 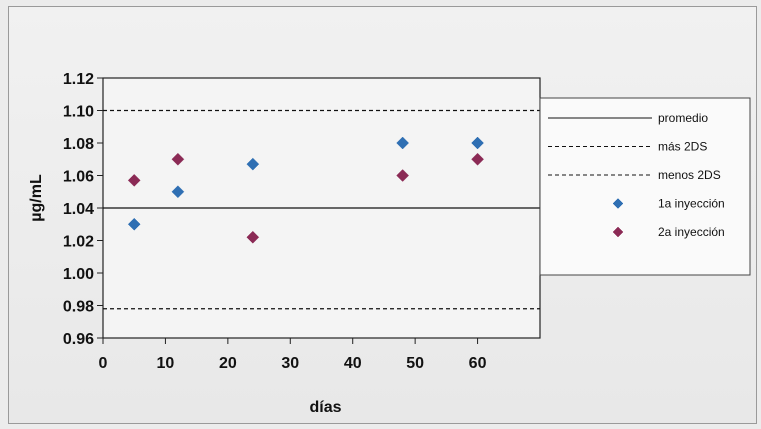 I want to click on y-tick-label: 1.00, so click(x=78, y=274).